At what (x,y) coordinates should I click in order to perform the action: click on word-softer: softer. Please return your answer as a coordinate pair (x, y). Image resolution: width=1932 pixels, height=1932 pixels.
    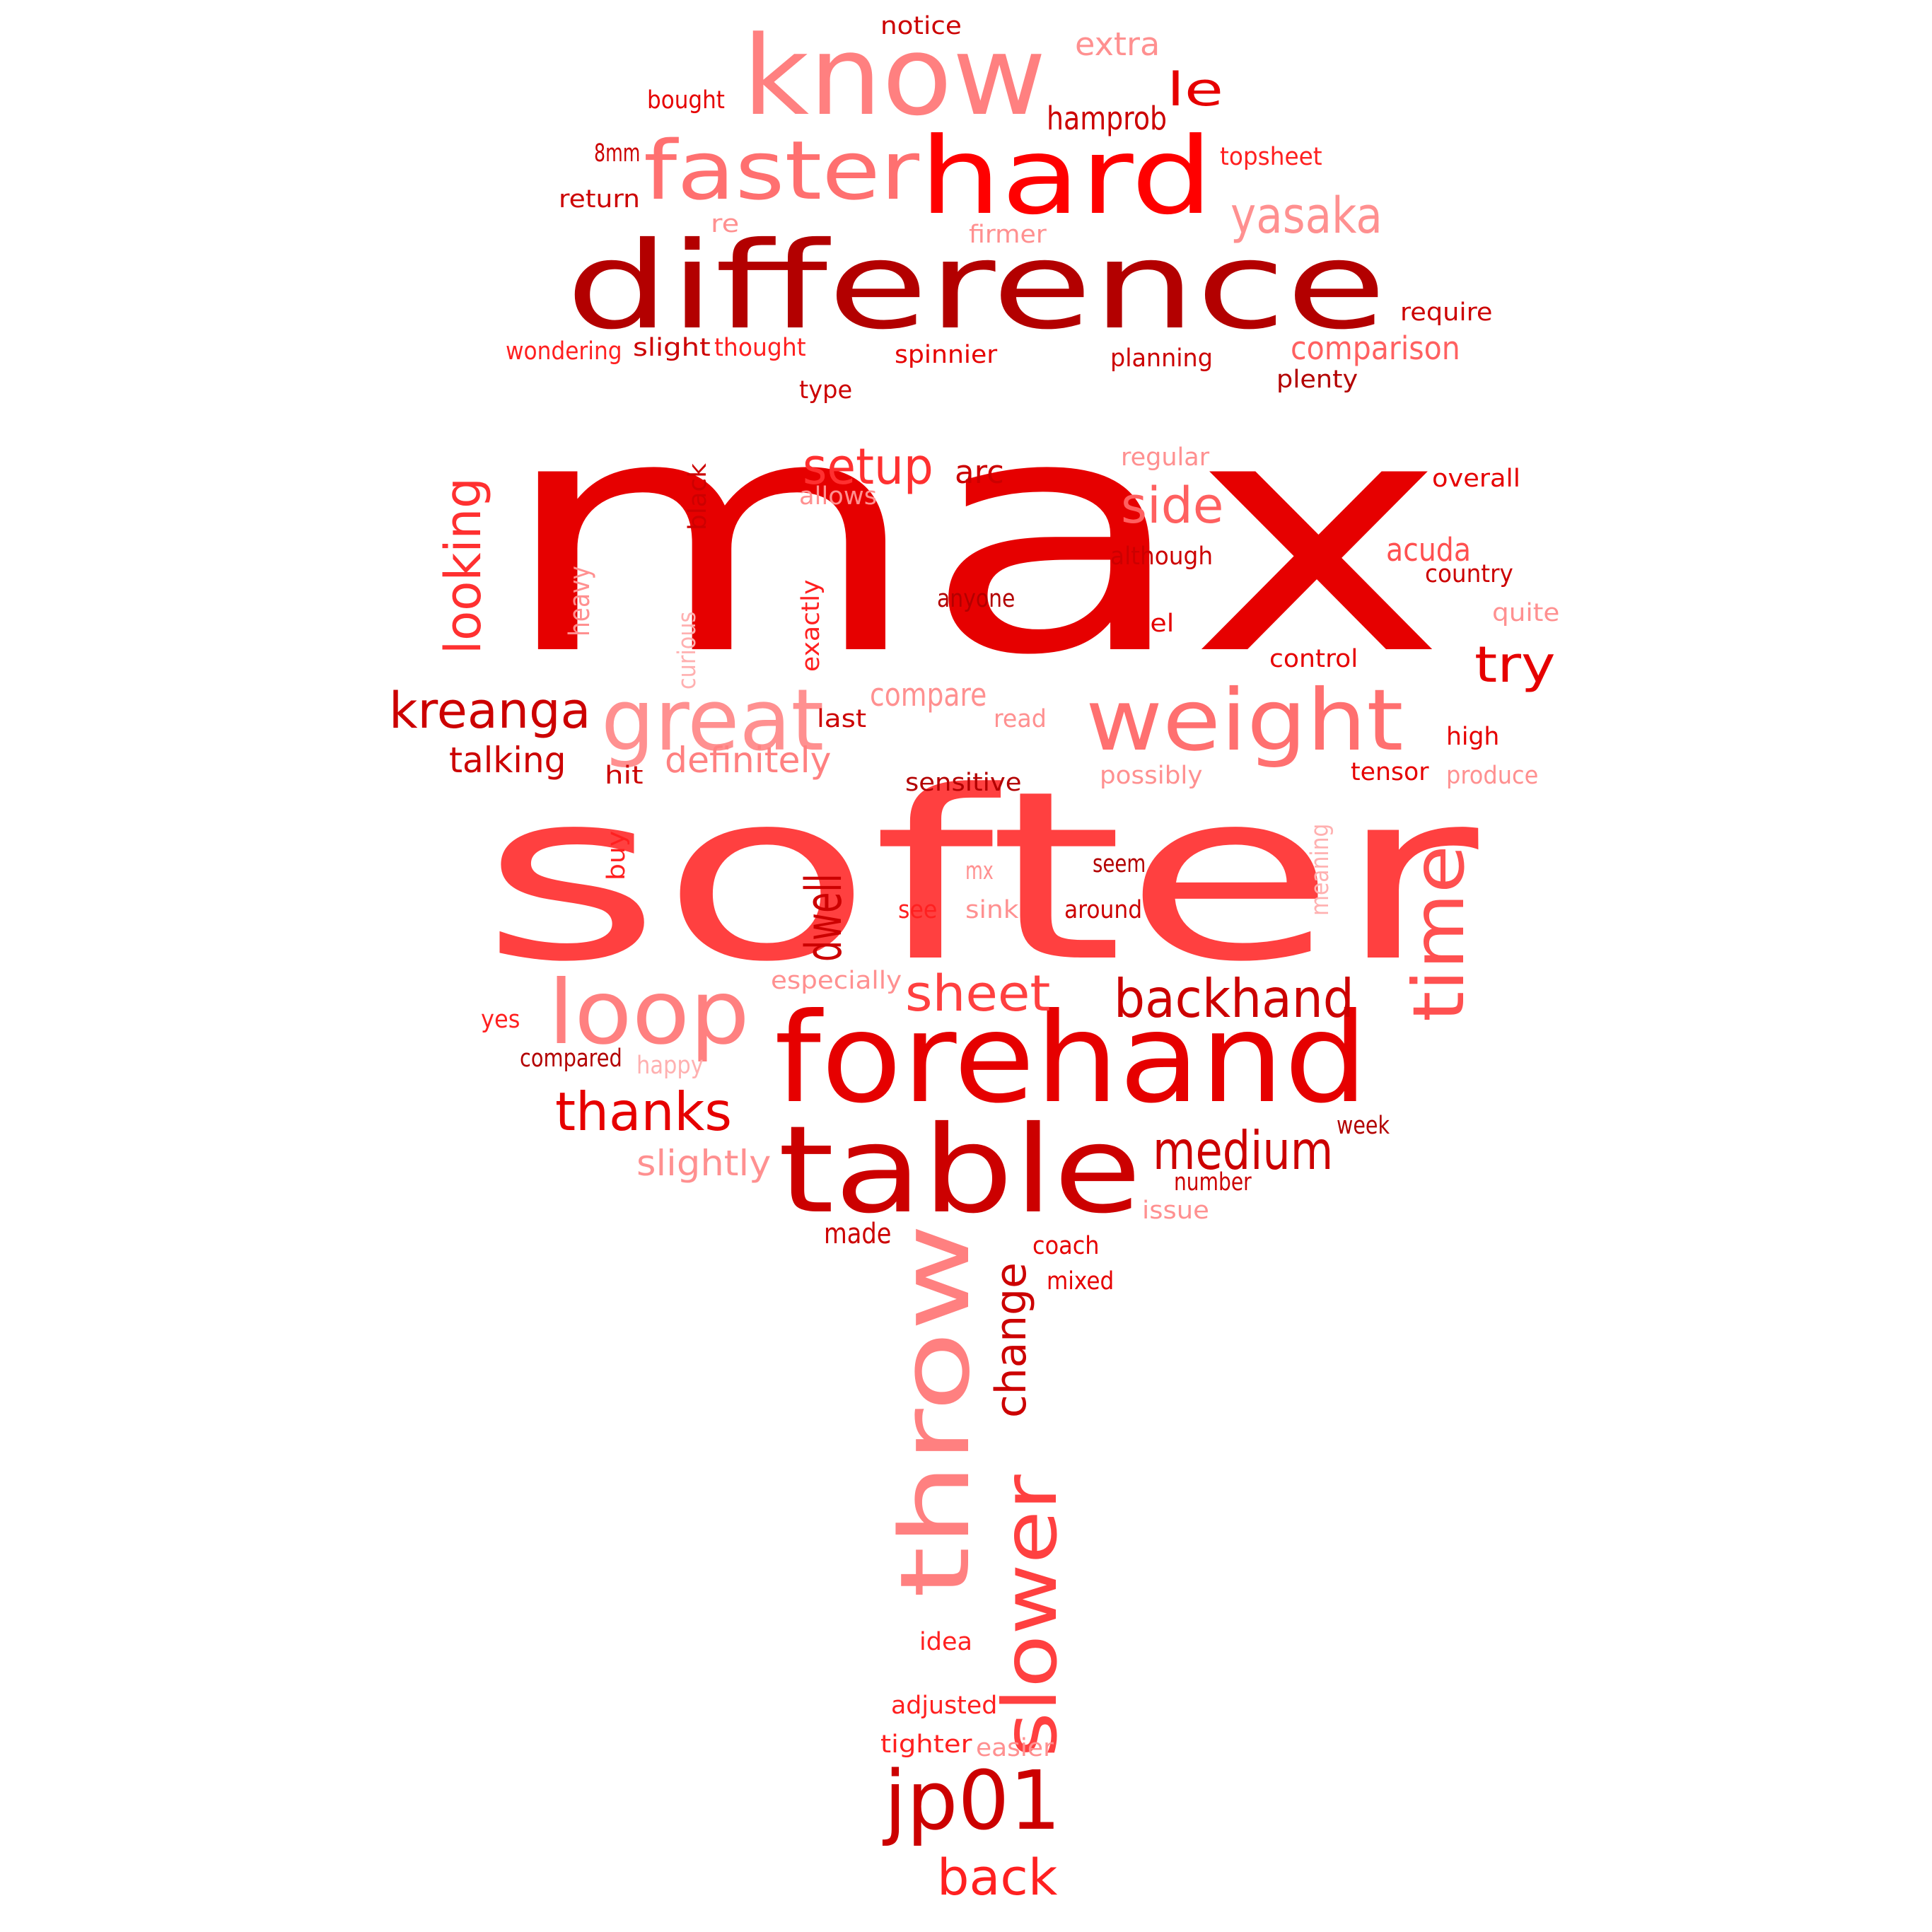
    Looking at the image, I should click on (980, 877).